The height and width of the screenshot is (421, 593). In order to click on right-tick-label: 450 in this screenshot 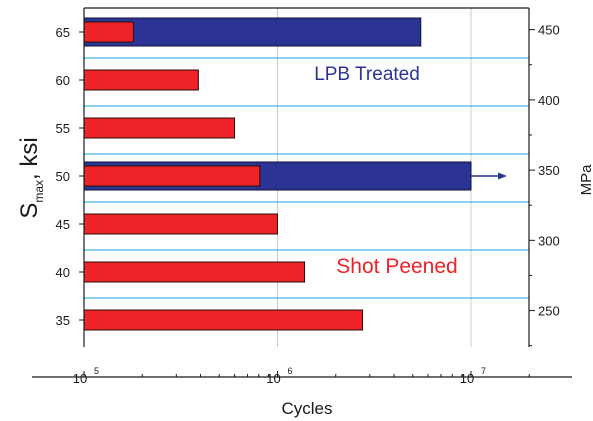, I will do `click(549, 30)`.